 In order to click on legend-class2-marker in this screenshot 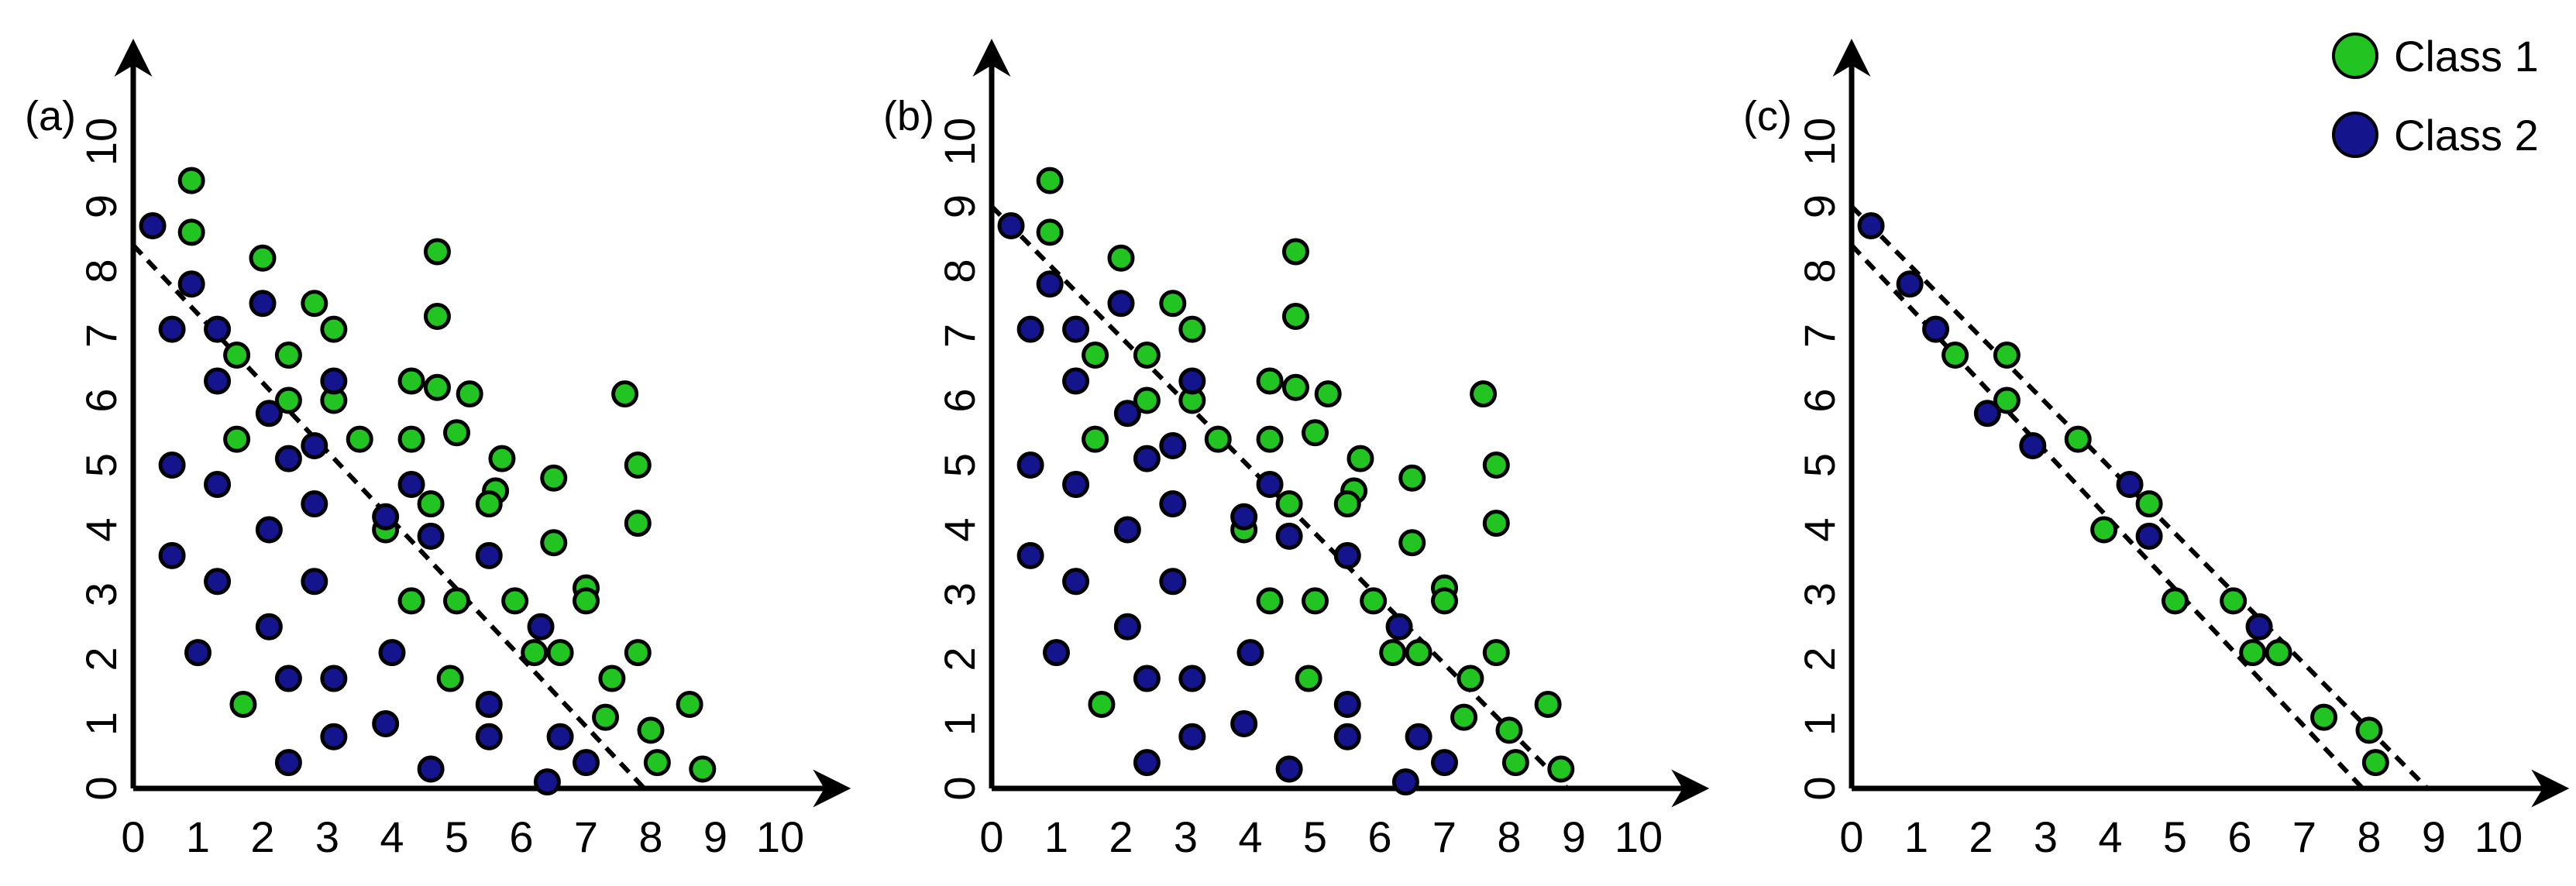, I will do `click(2355, 135)`.